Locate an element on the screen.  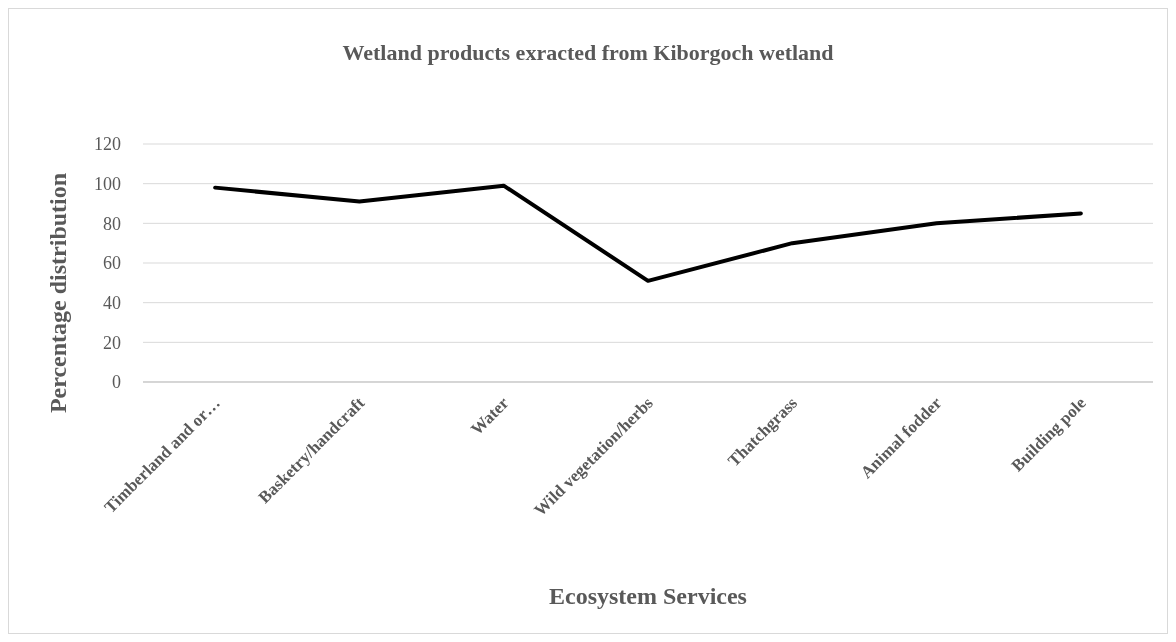
y-axis-title: Percentage distribution is located at coordinates (58, 293).